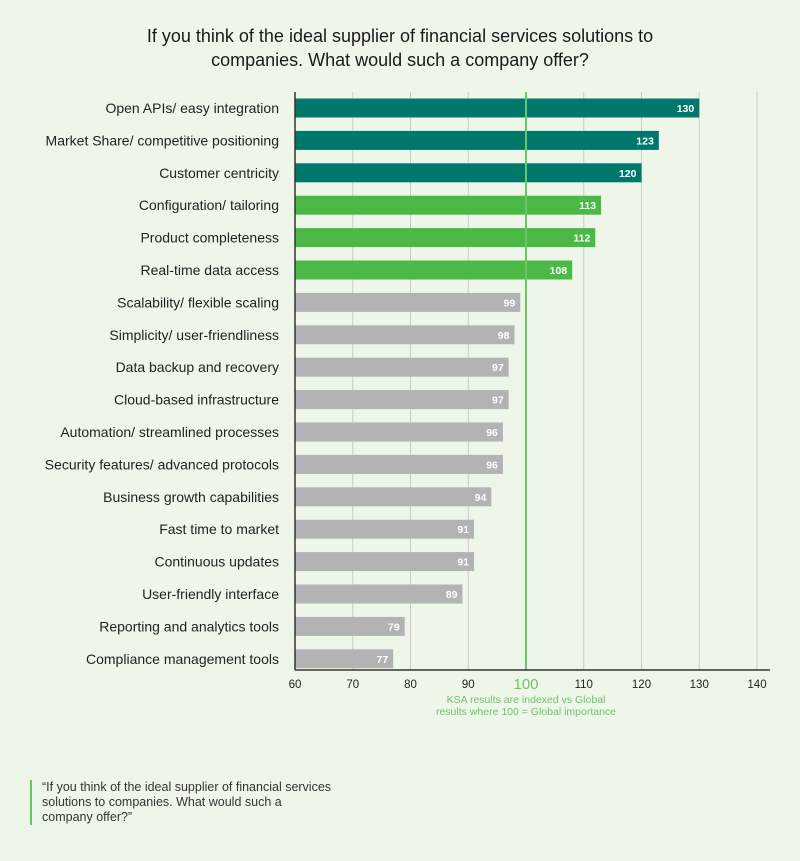 The width and height of the screenshot is (800, 861). Describe the element at coordinates (581, 239) in the screenshot. I see `data-label: 112` at that location.